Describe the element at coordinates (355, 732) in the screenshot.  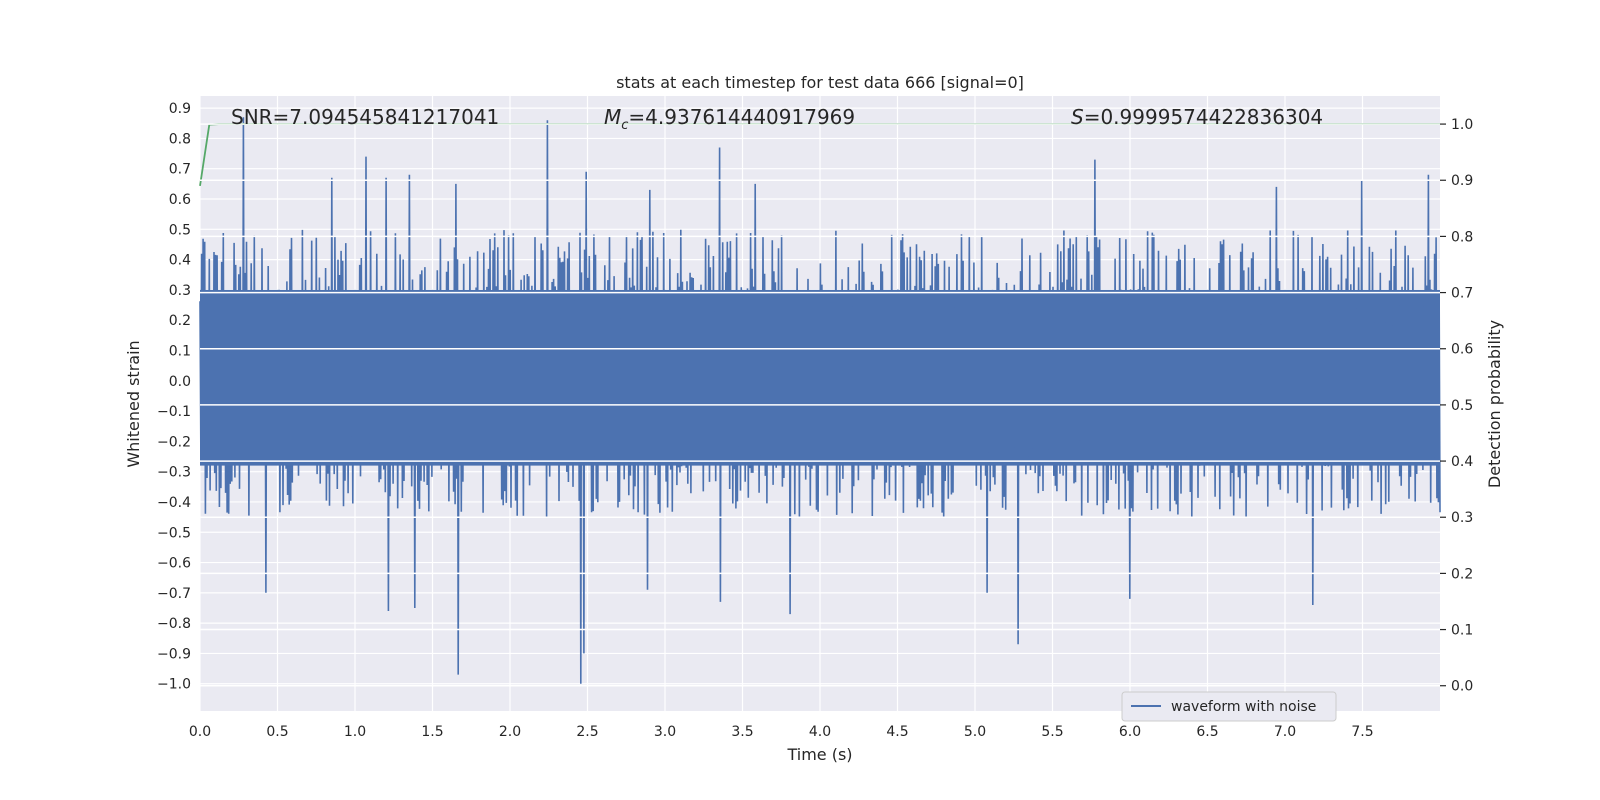
I see `x-tick-label: 1.0` at that location.